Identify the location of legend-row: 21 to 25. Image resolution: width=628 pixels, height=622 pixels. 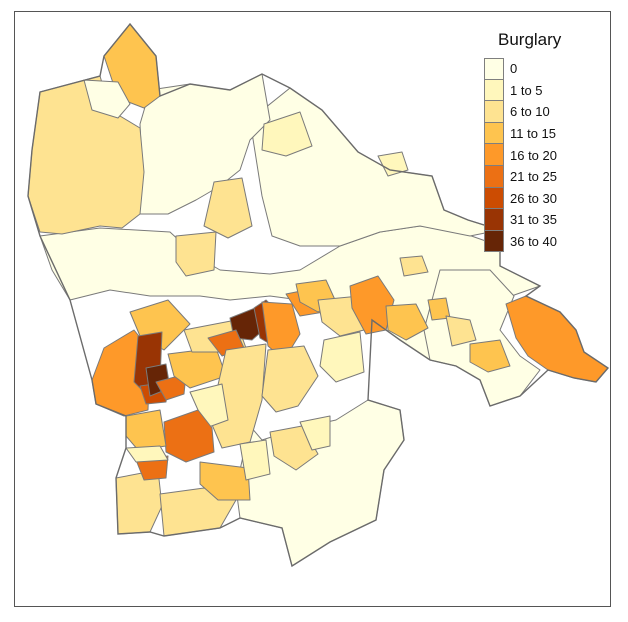
(522, 176).